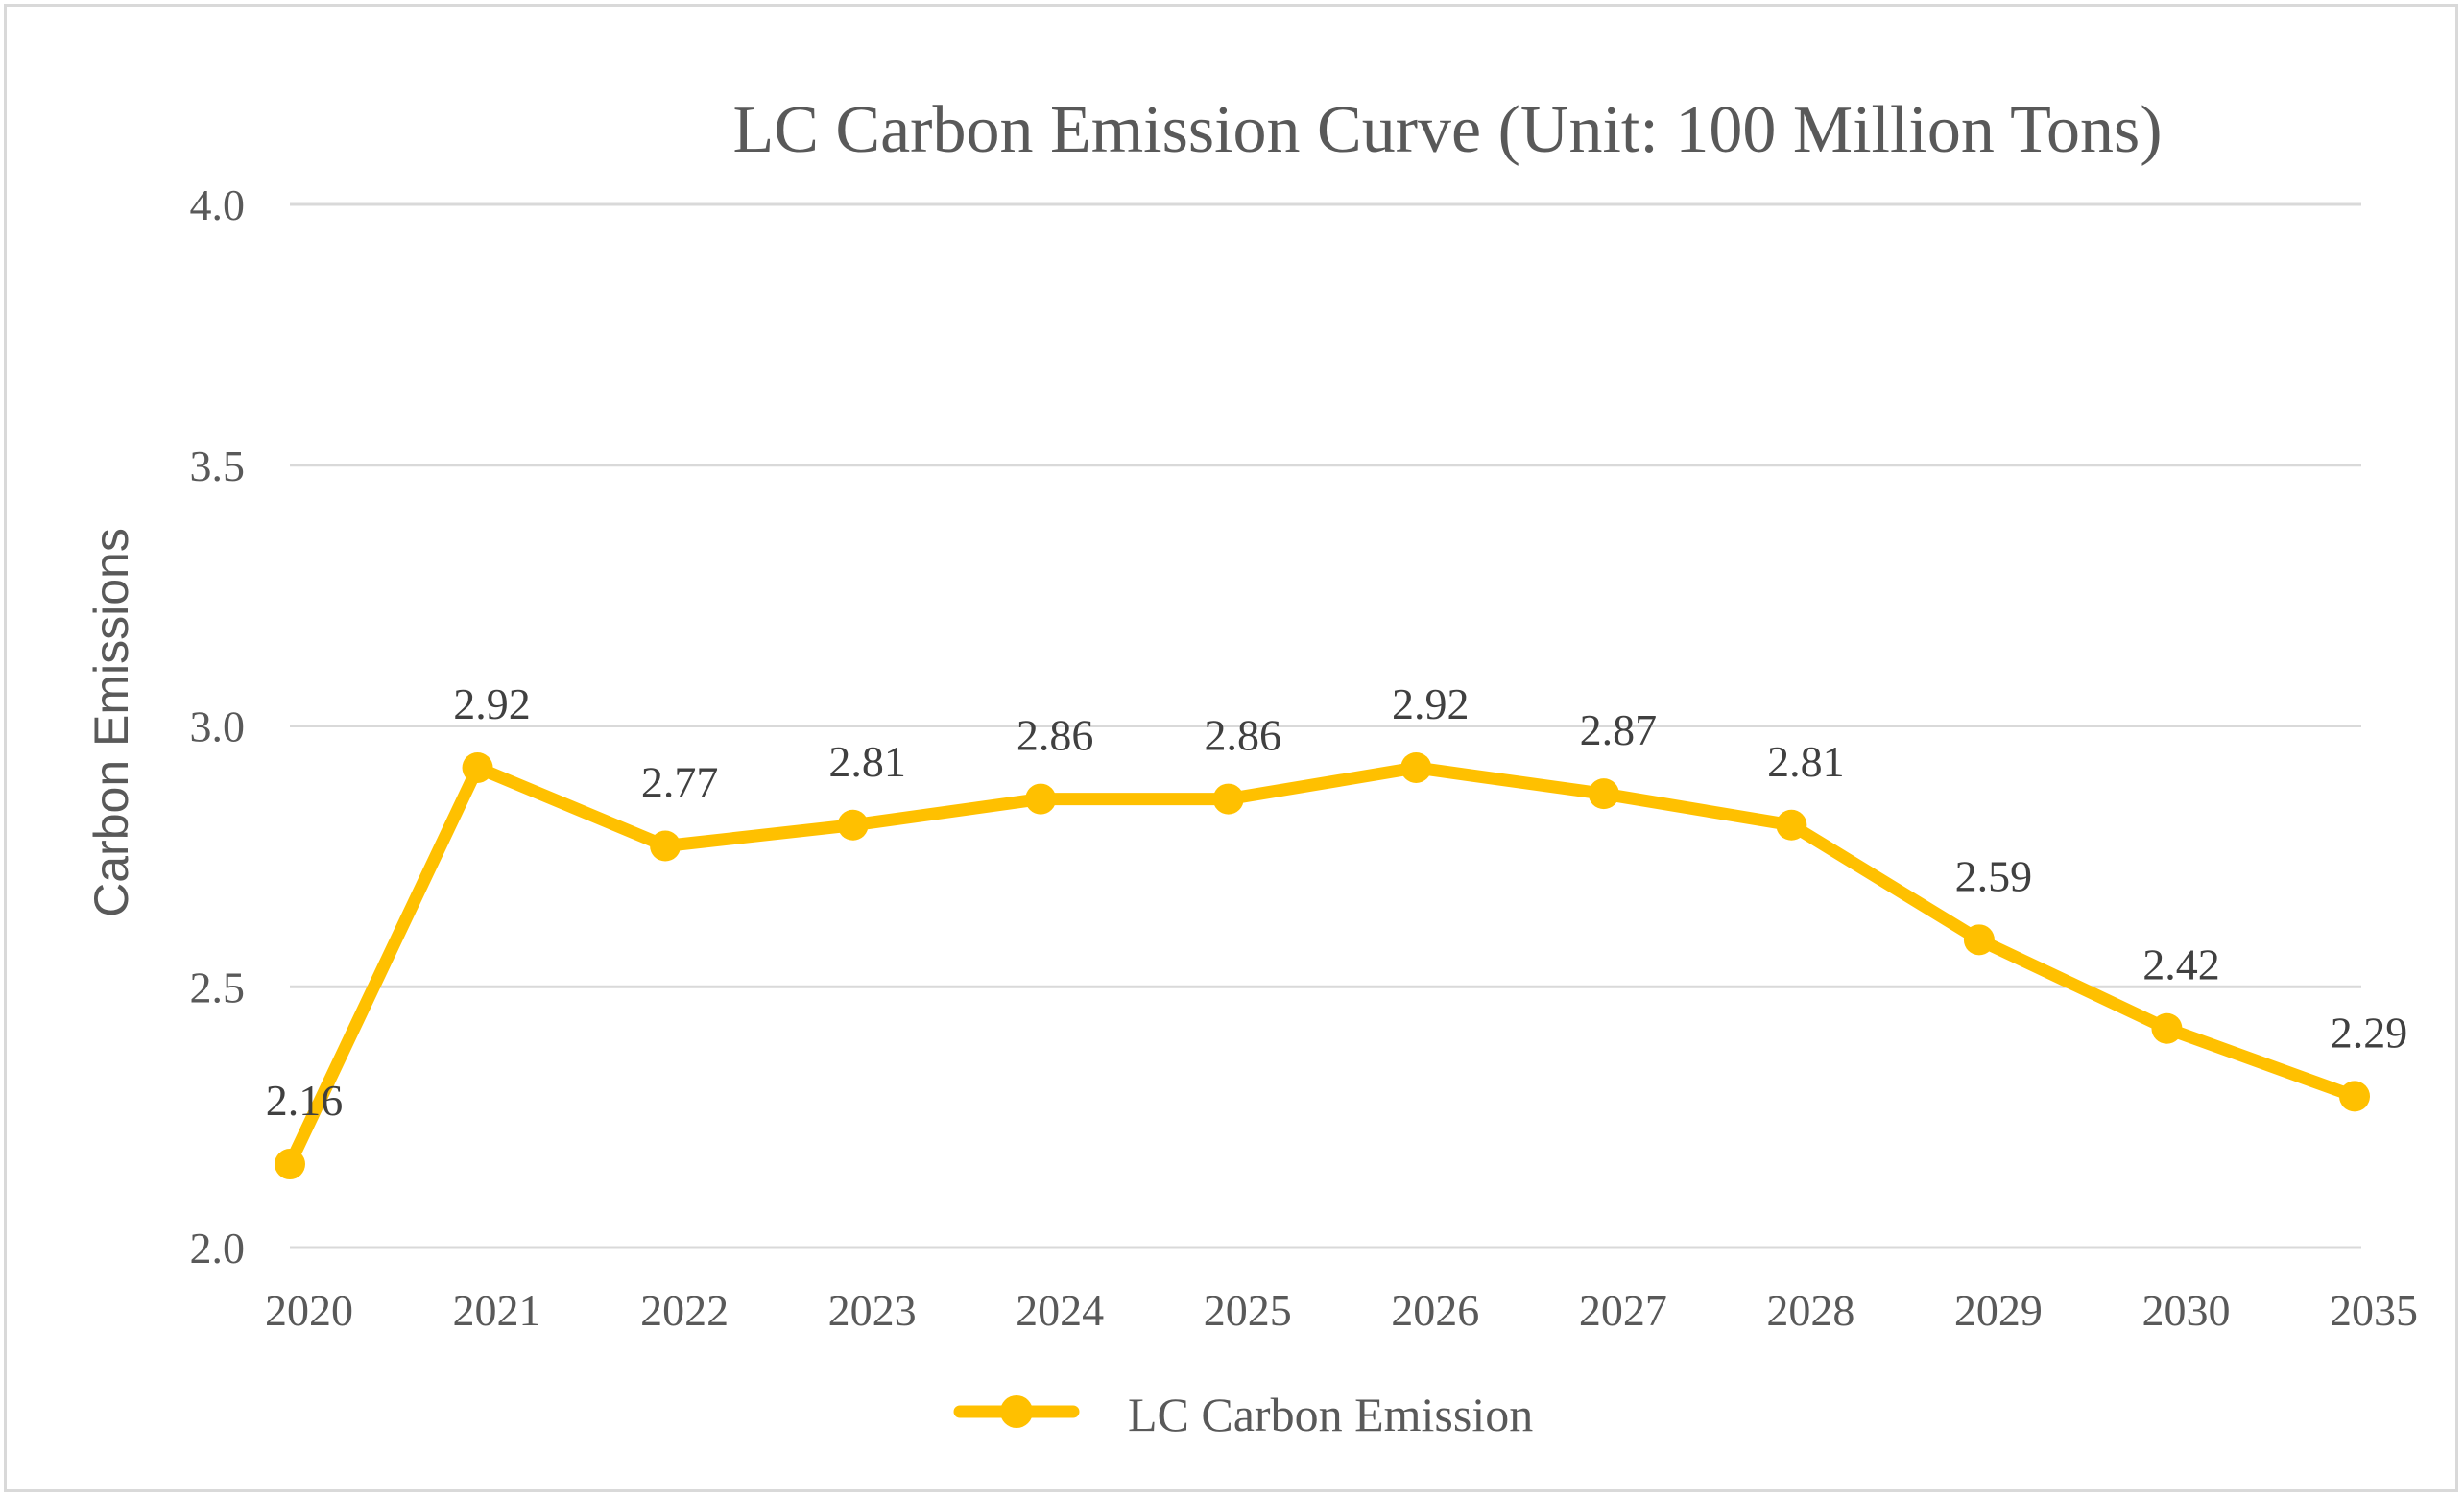  What do you see at coordinates (1435, 1310) in the screenshot?
I see `x-tick-label: 2026` at bounding box center [1435, 1310].